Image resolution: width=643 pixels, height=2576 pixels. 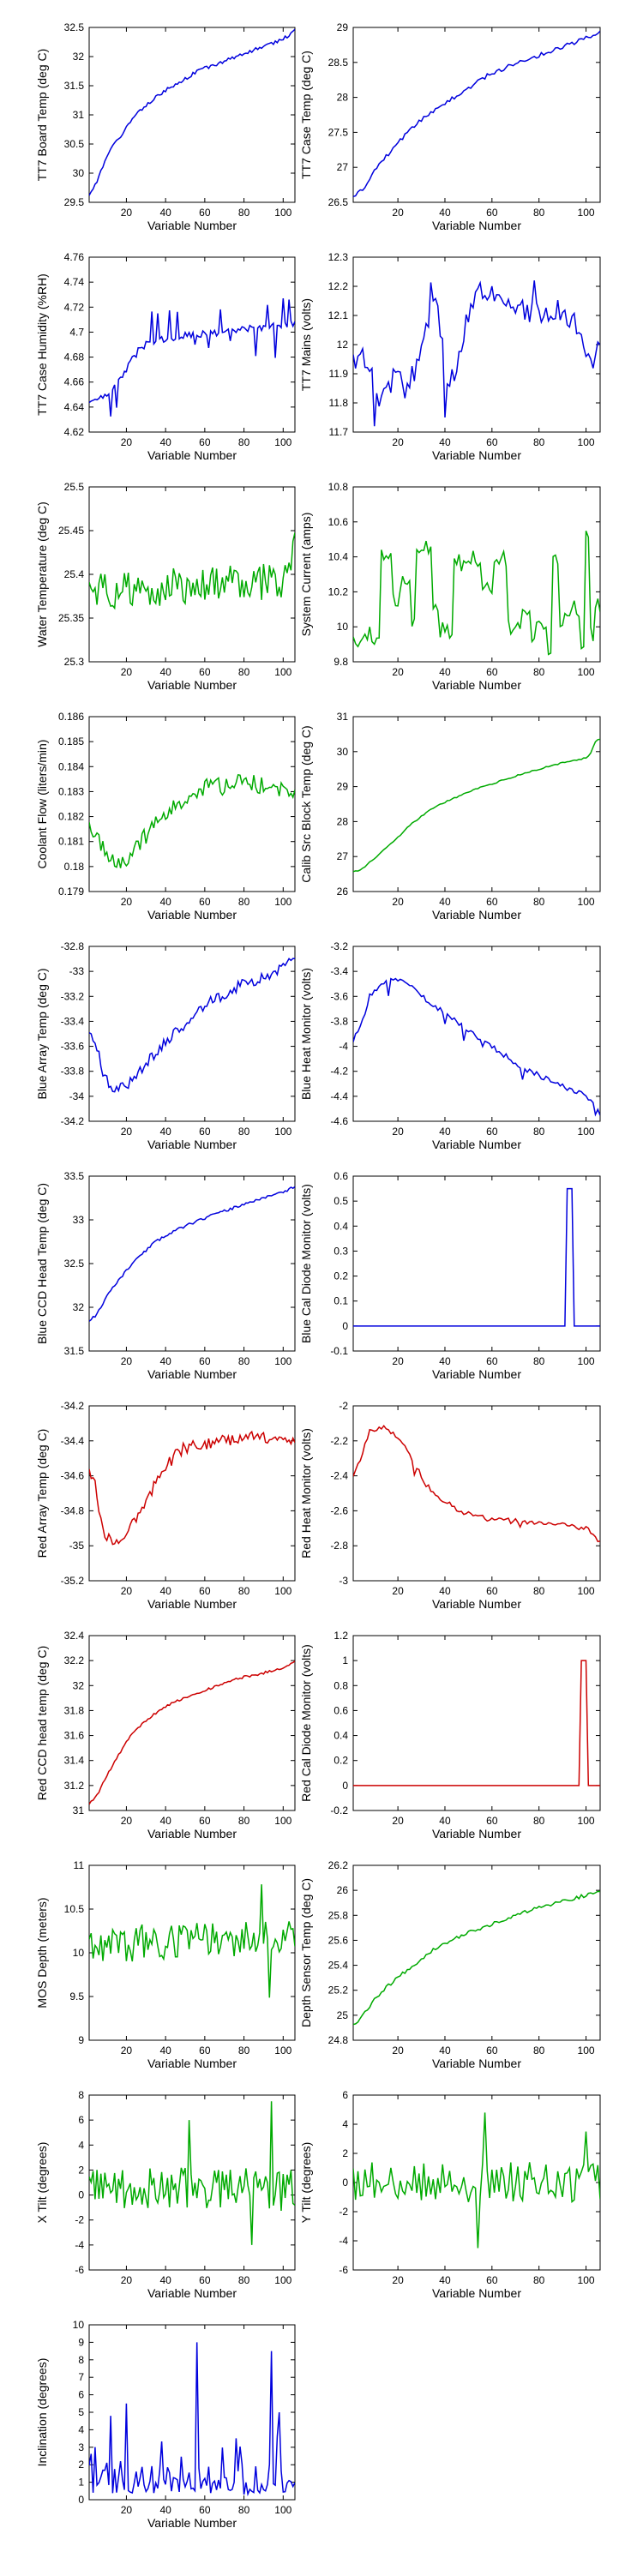 What do you see at coordinates (77, 1096) in the screenshot?
I see `y-tick-label: -34` at bounding box center [77, 1096].